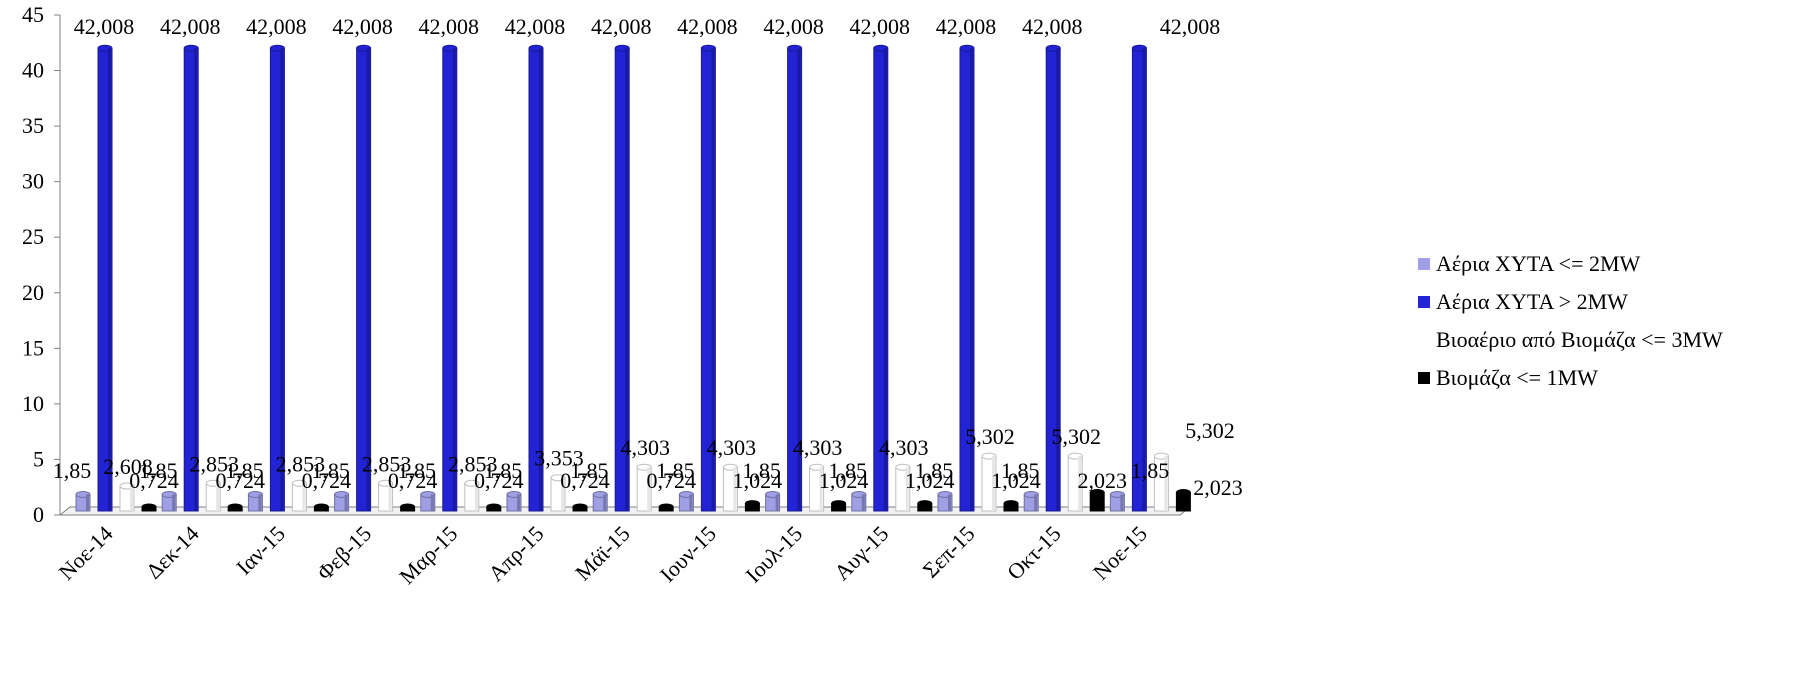  I want to click on data-label: 3,353, so click(559, 458).